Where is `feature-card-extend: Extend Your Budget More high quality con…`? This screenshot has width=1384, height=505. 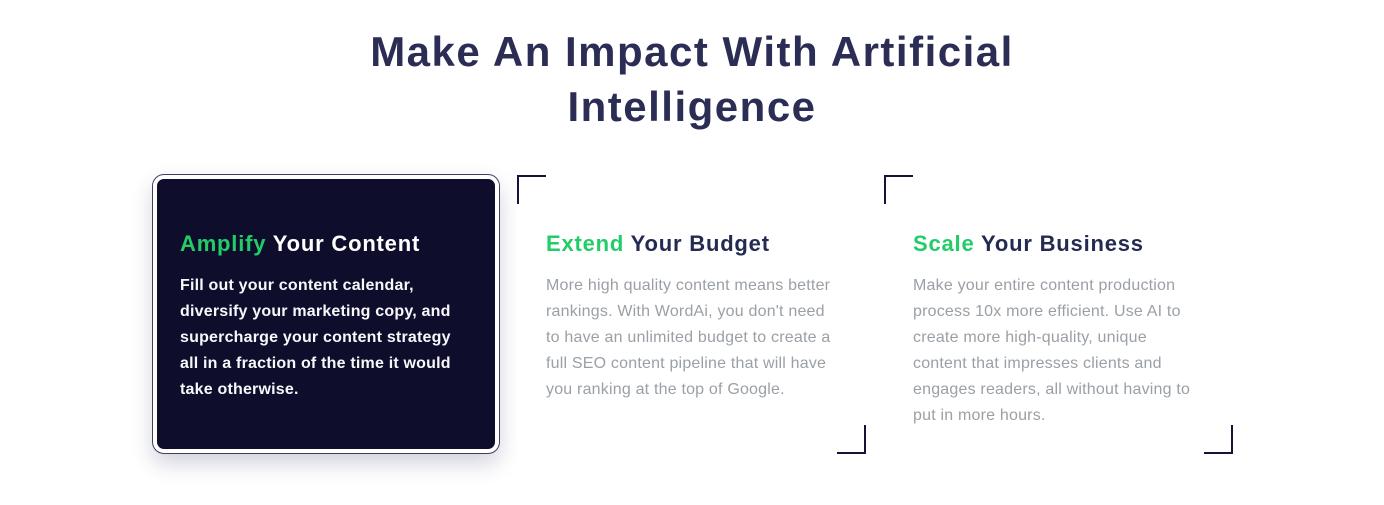
feature-card-extend: Extend Your Budget More high quality con… is located at coordinates (691, 314).